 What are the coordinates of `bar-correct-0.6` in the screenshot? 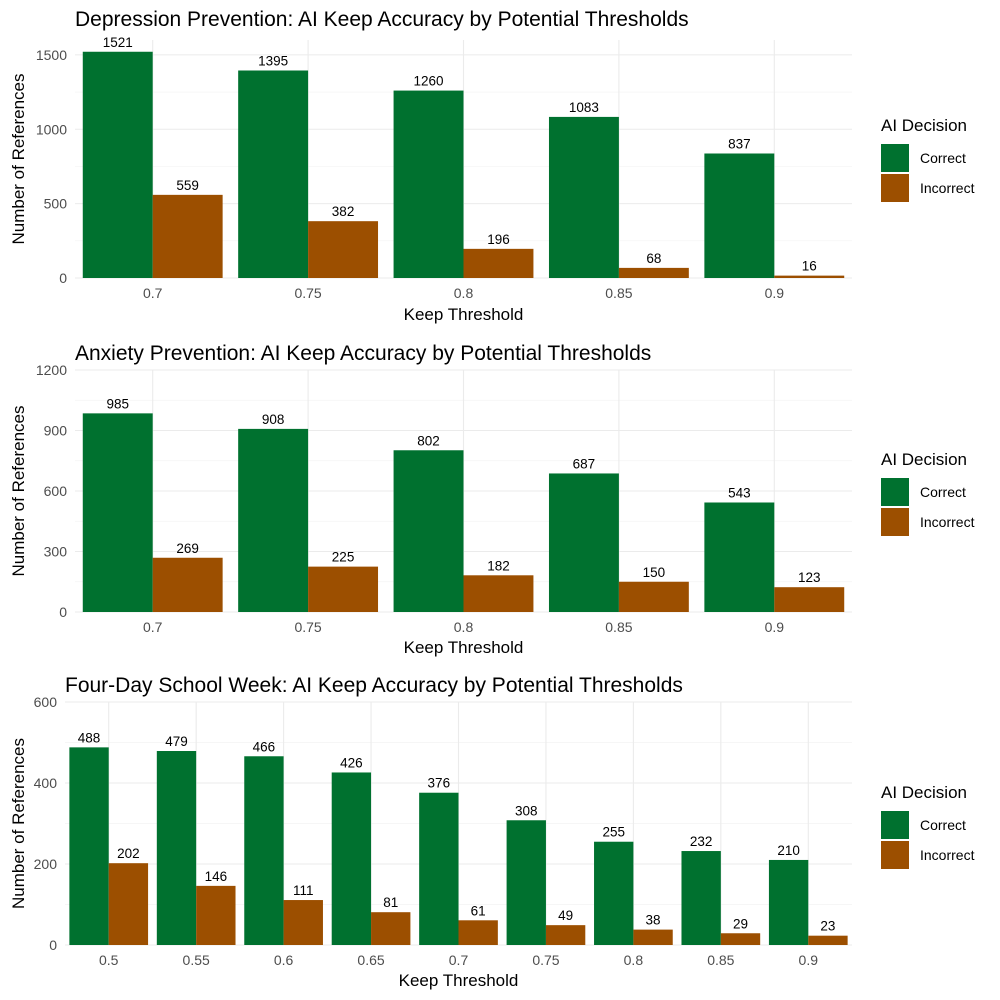 It's located at (264, 850).